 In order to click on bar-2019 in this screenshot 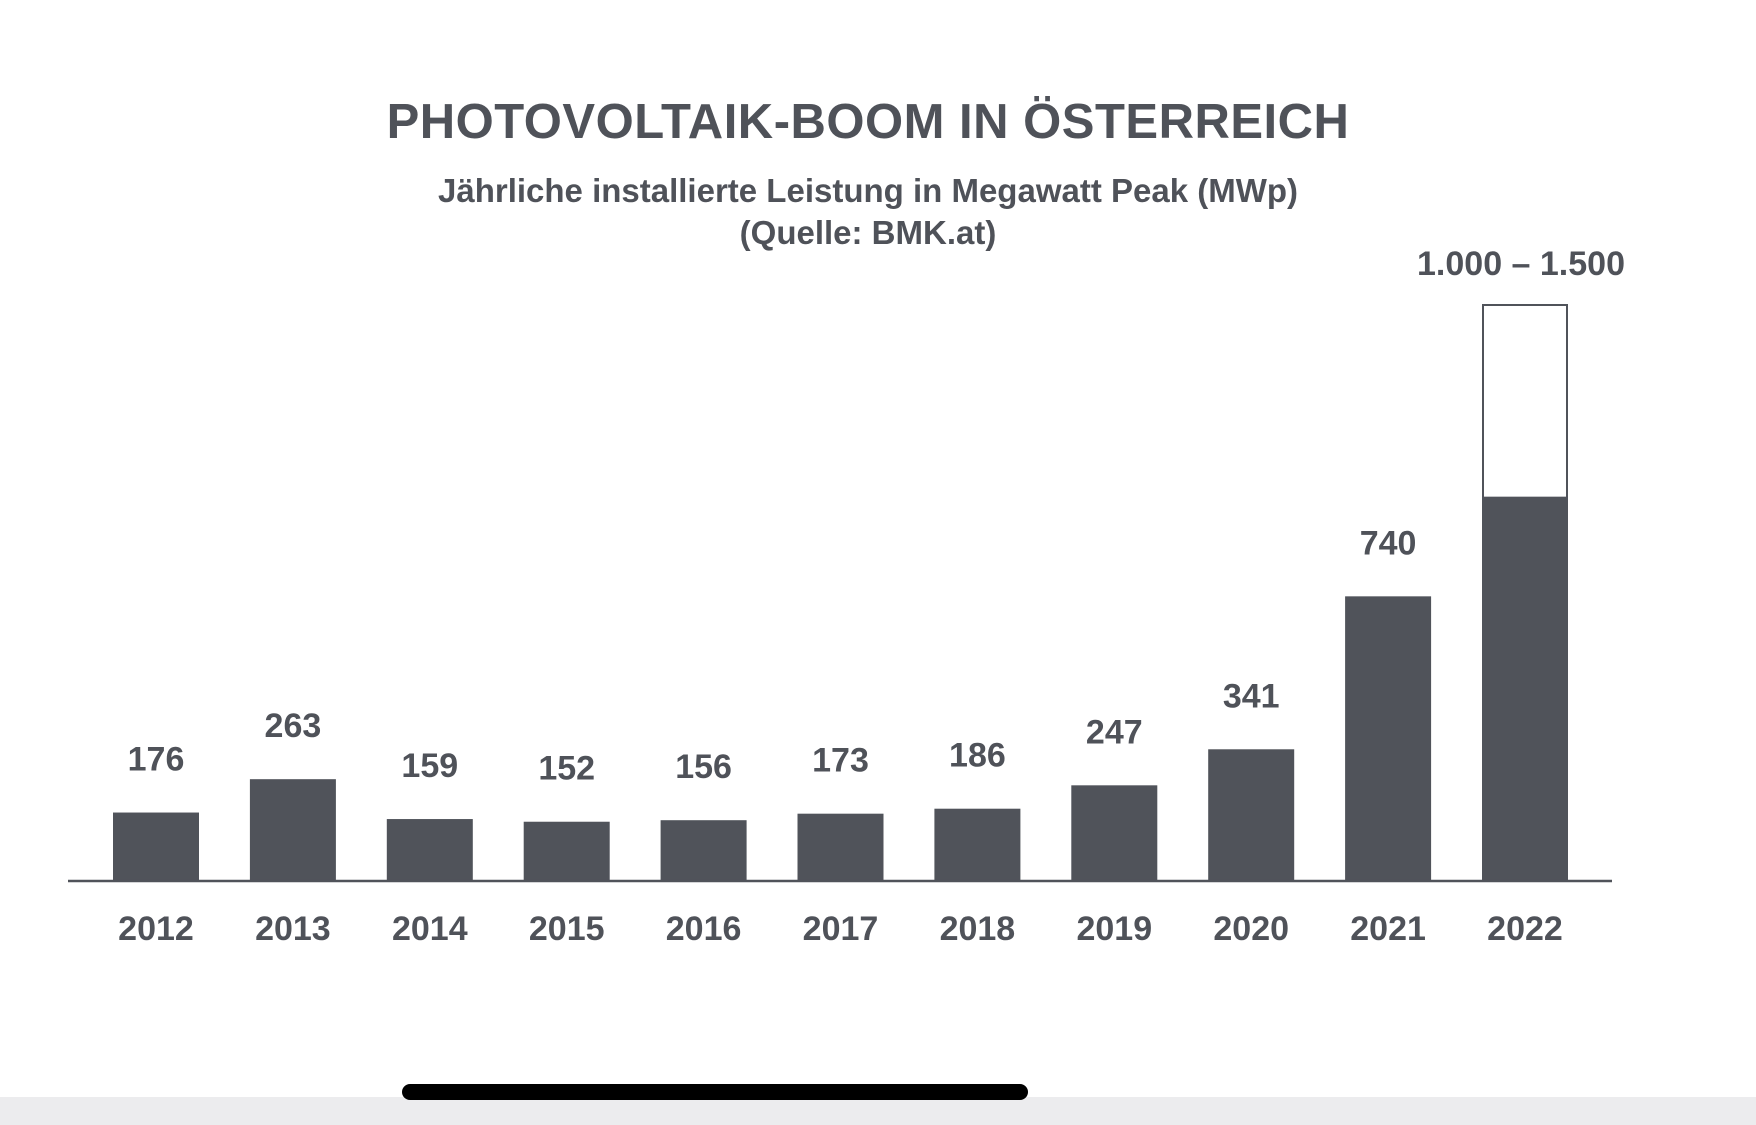, I will do `click(1114, 832)`.